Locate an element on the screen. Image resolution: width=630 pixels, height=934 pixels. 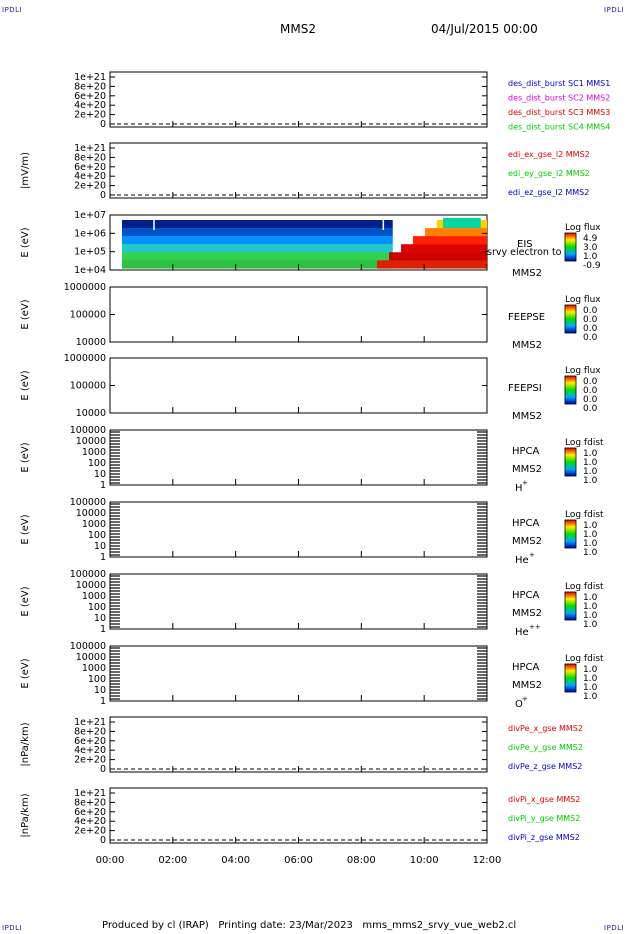
panel-3-frame is located at coordinates (298, 314).